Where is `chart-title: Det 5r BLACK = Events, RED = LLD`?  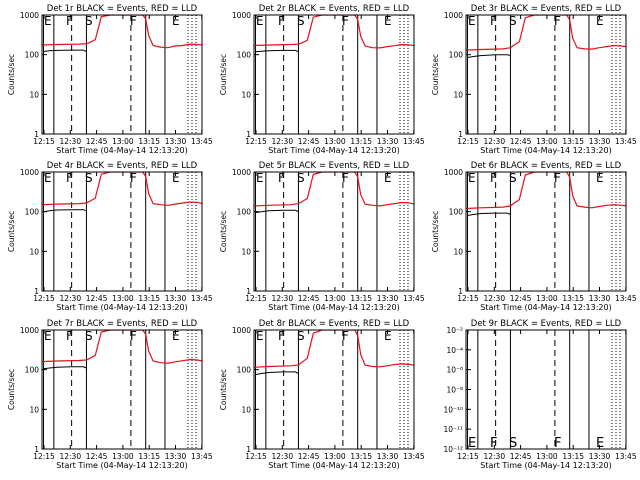
chart-title: Det 5r BLACK = Events, RED = LLD is located at coordinates (334, 166).